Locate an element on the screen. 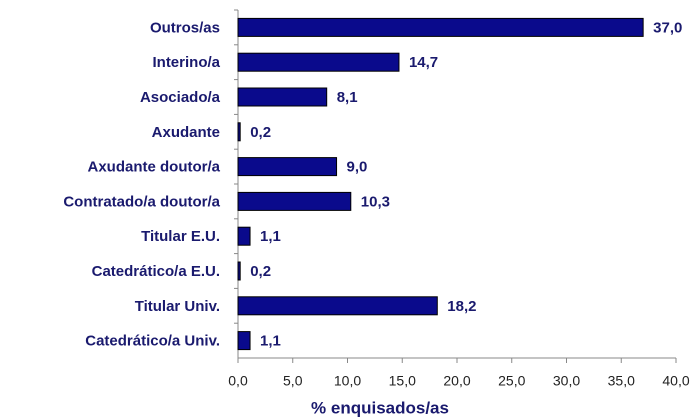  x-tick-label: 30,0 is located at coordinates (566, 381).